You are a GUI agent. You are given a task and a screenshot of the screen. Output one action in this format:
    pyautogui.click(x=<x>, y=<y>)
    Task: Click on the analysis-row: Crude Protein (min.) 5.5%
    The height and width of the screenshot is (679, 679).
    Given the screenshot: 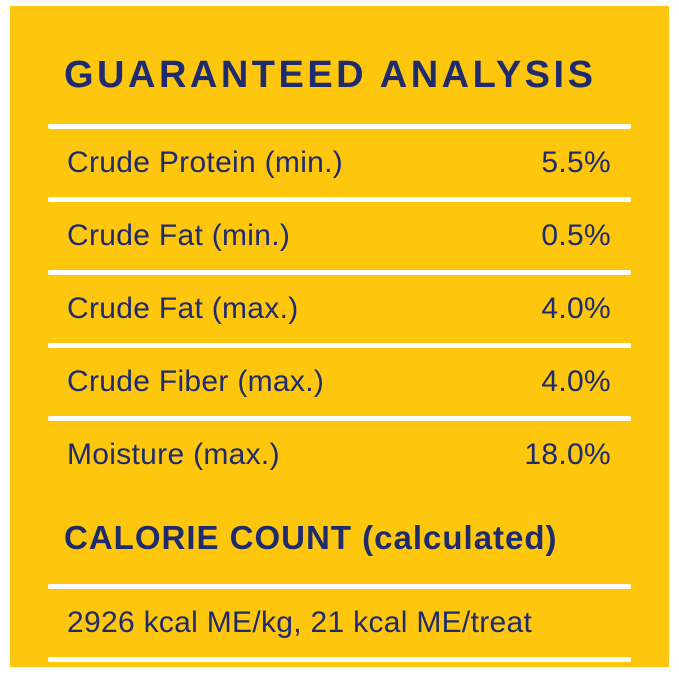 What is the action you would take?
    pyautogui.click(x=339, y=163)
    